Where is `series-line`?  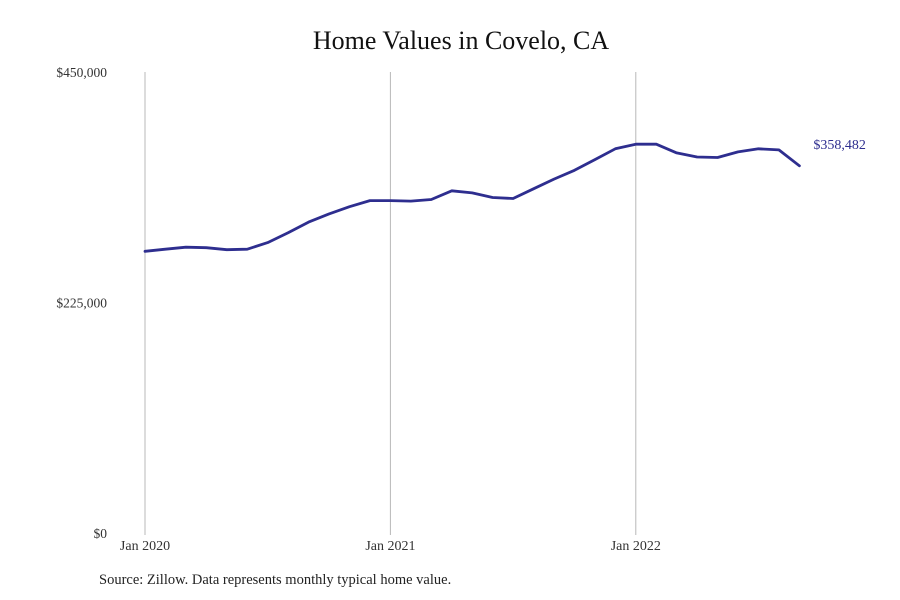
series-line is located at coordinates (472, 197).